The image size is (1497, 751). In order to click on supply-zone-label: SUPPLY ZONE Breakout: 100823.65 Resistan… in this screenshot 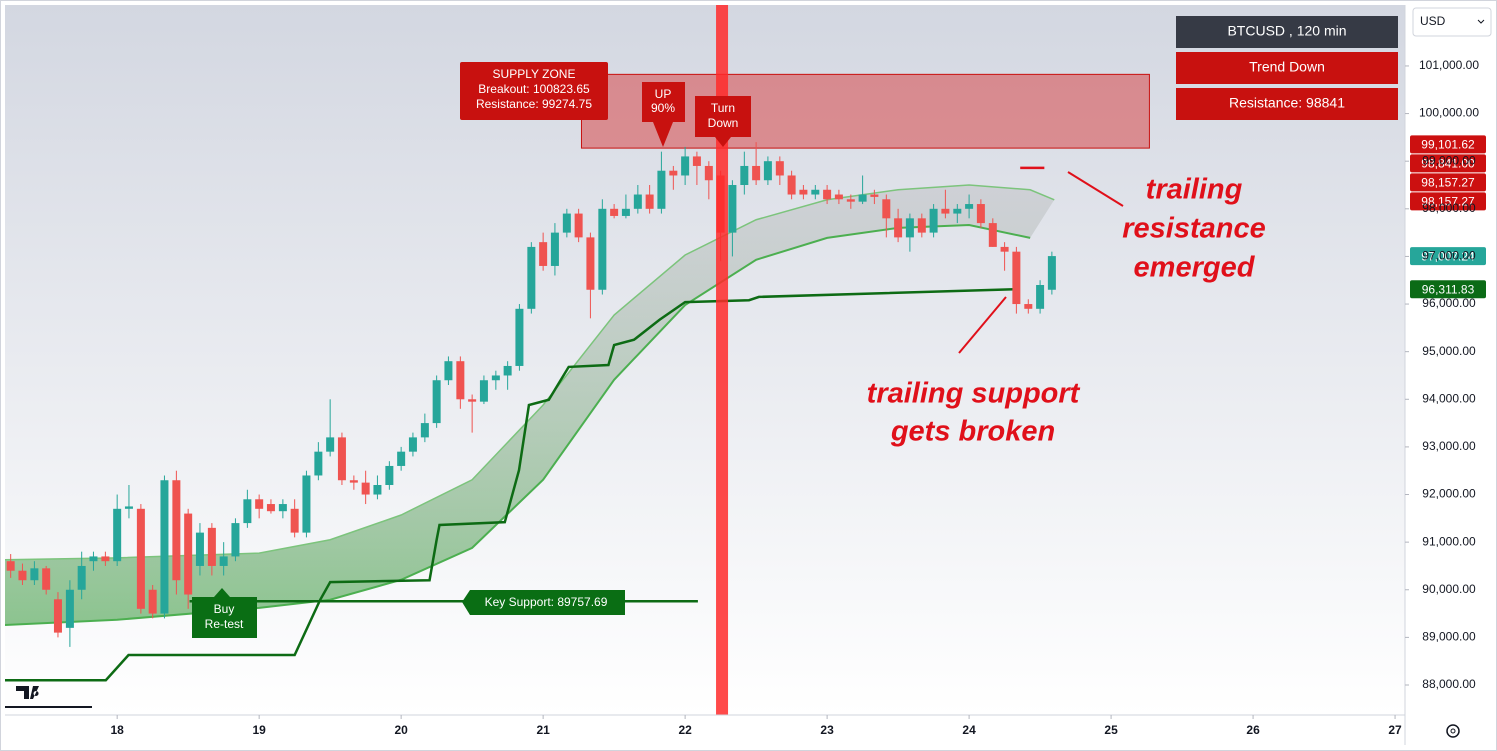, I will do `click(534, 91)`.